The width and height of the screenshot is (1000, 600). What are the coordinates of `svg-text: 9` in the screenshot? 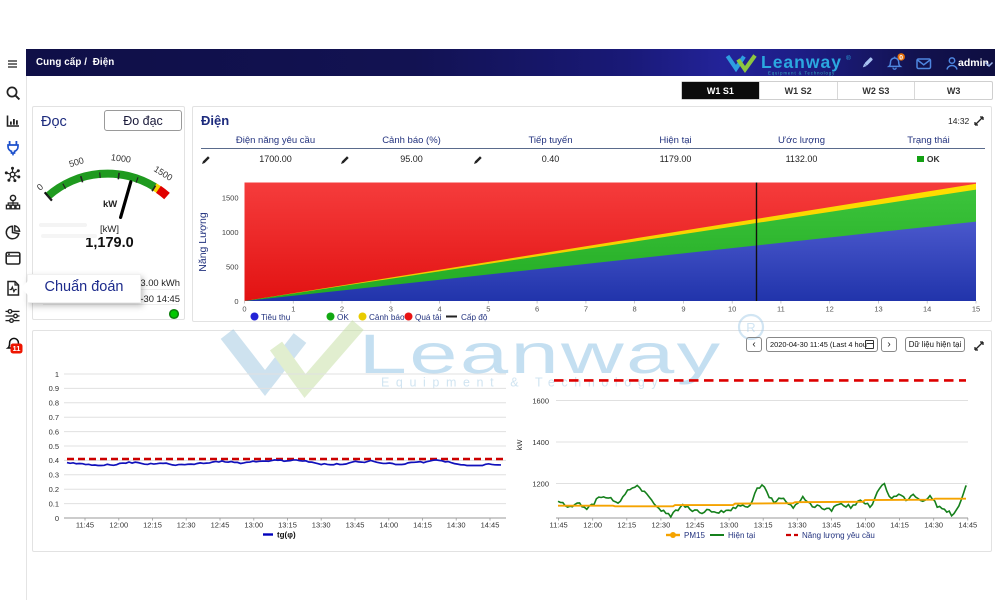 It's located at (683, 309).